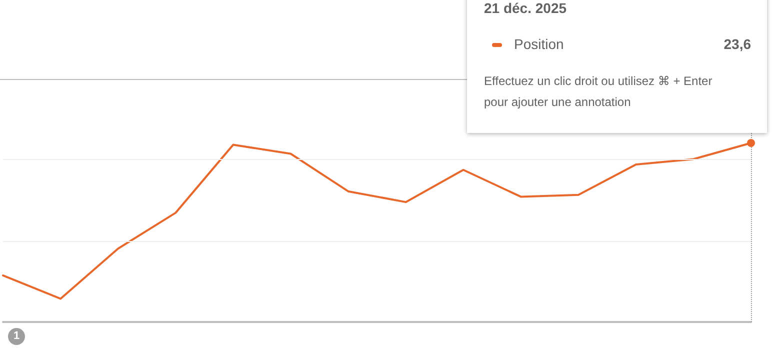 The image size is (775, 356). I want to click on text: 21 déc. 2025, so click(525, 8).